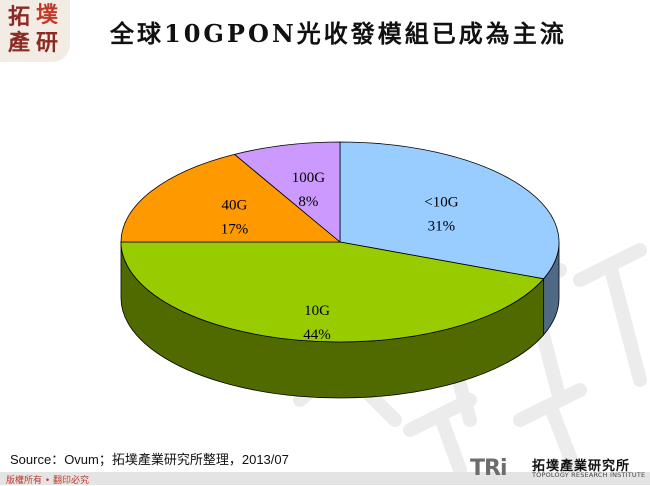 The width and height of the screenshot is (650, 486). I want to click on slice-category-label: 10G, so click(317, 311).